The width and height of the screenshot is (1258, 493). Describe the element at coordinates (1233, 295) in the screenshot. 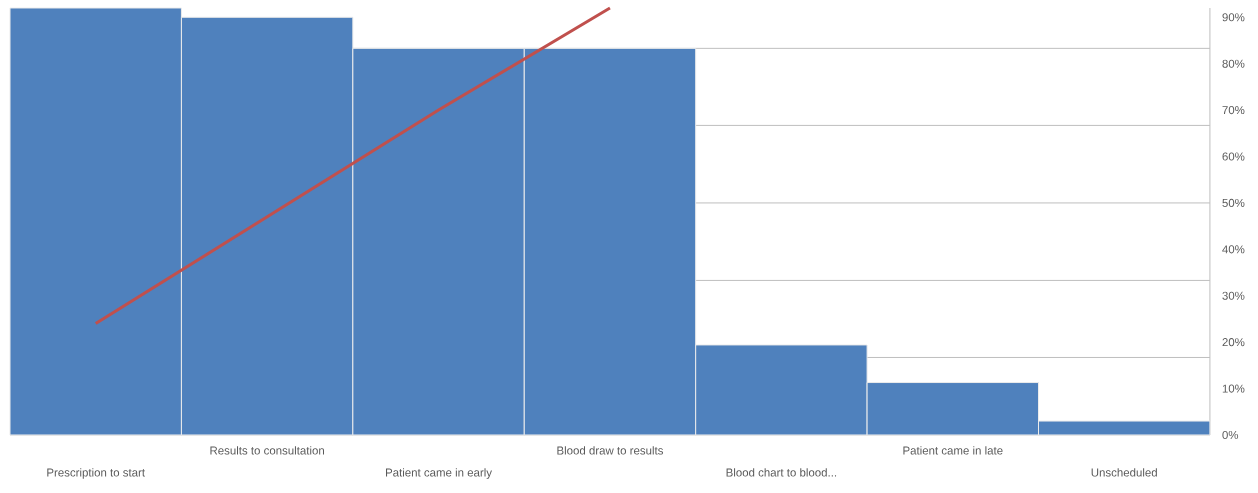

I see `y-tick-label: 30%` at that location.